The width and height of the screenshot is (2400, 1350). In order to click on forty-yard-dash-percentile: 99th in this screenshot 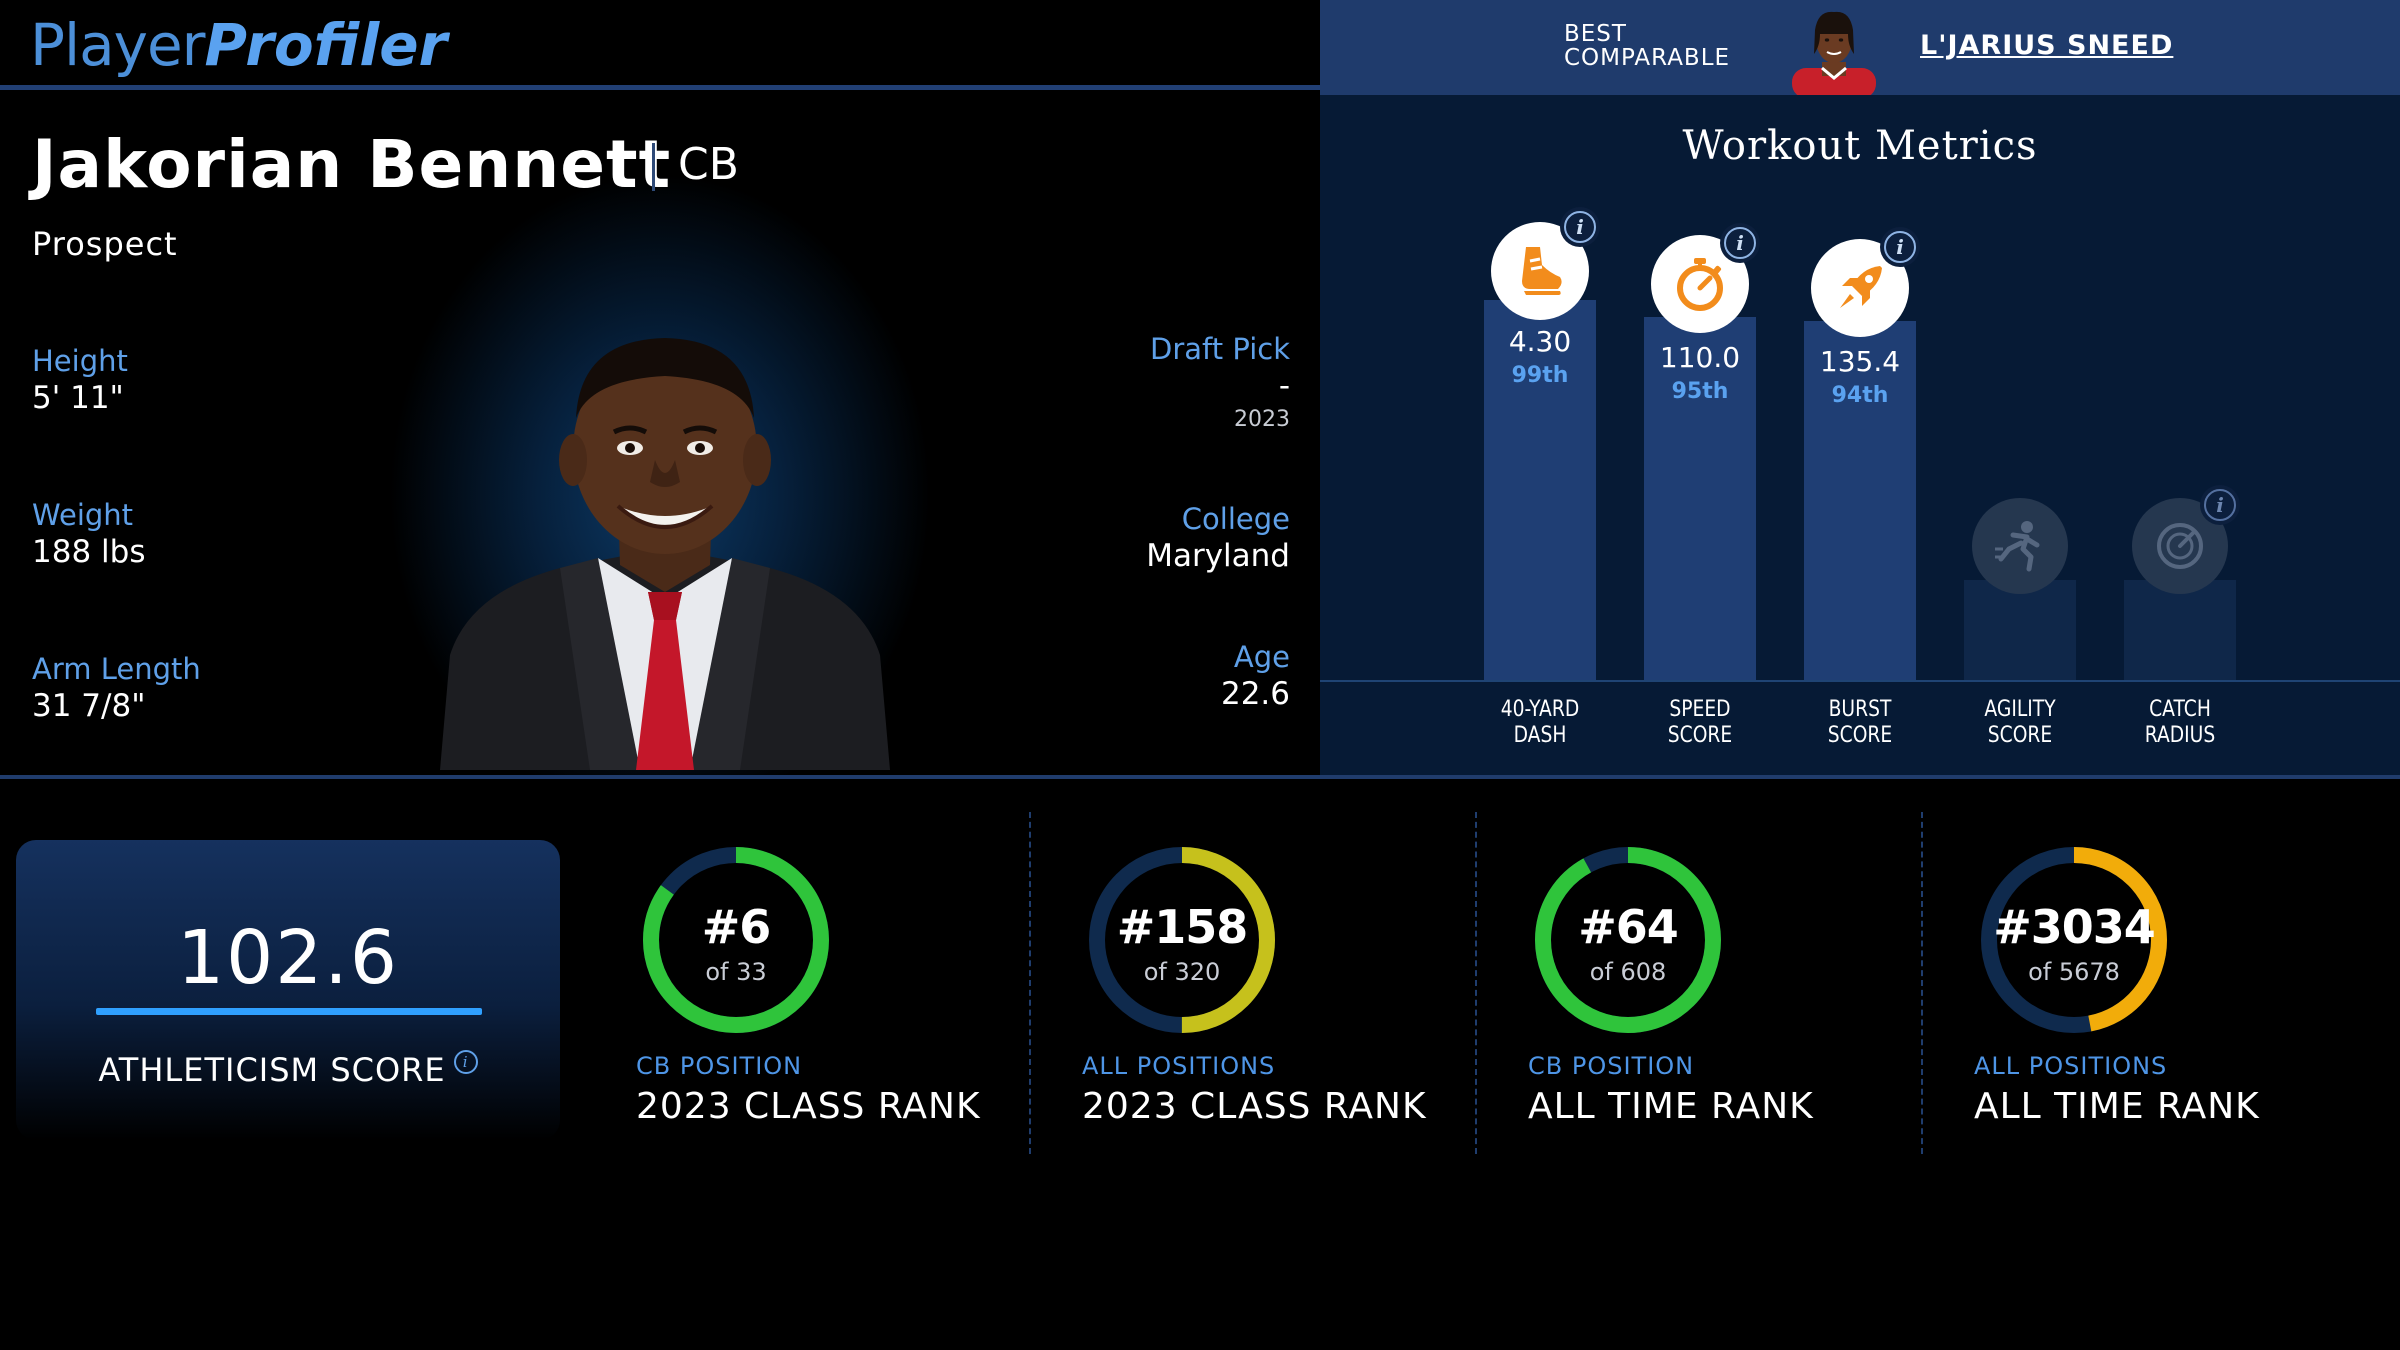, I will do `click(1540, 375)`.